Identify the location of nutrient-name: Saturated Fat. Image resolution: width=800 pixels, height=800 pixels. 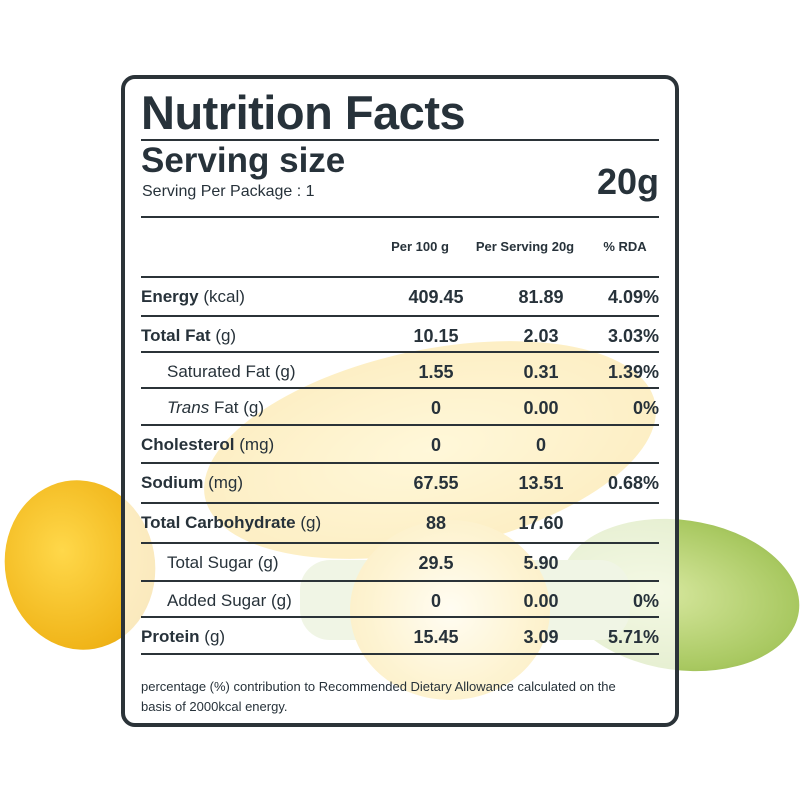
(219, 371).